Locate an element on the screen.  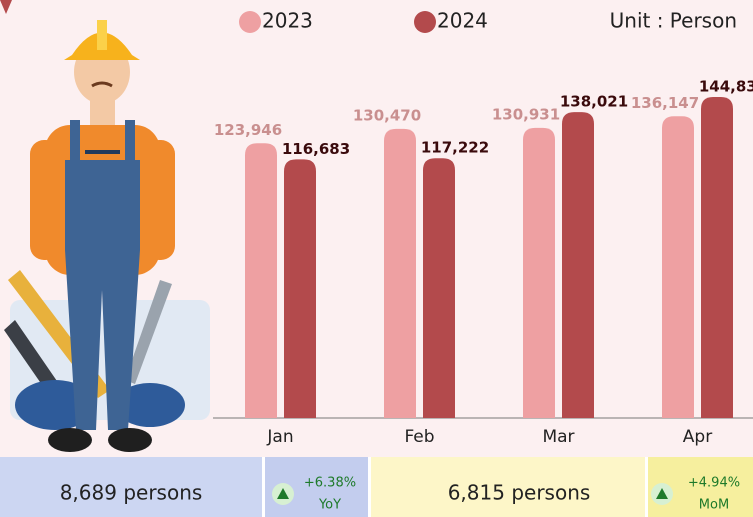
yoy-total: 8,689 persons is located at coordinates (131, 493).